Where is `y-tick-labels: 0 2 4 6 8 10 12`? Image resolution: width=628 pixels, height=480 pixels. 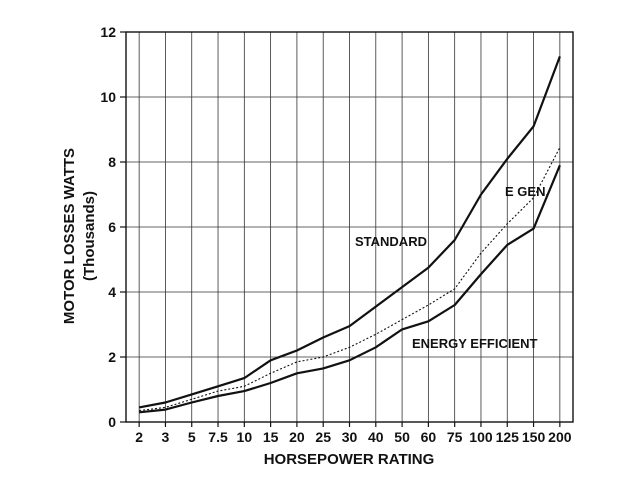
y-tick-labels: 0 2 4 6 8 10 12 is located at coordinates (113, 227).